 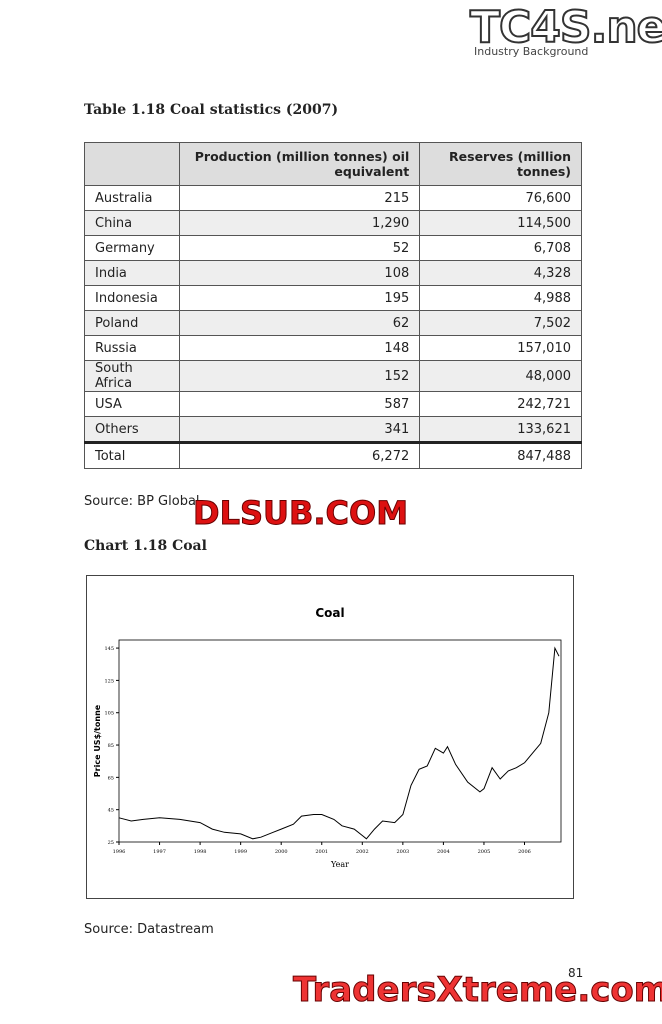 I want to click on y-tick-label: 85, so click(x=111, y=746).